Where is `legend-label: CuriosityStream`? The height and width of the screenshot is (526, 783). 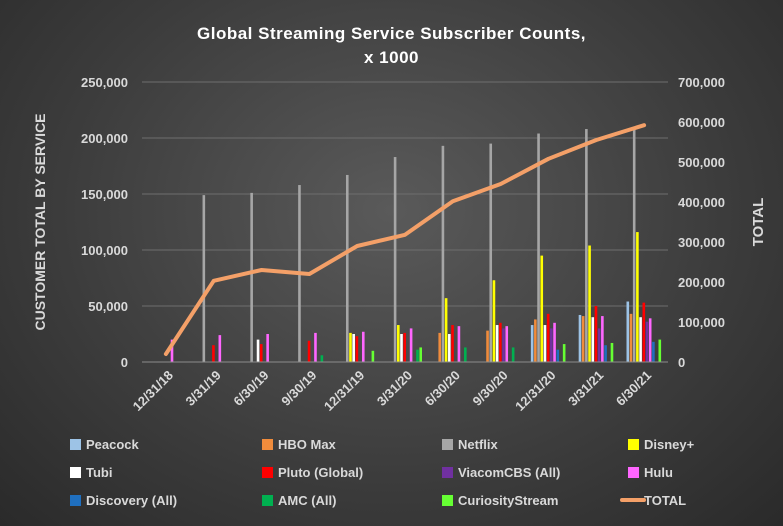 legend-label: CuriosityStream is located at coordinates (508, 500).